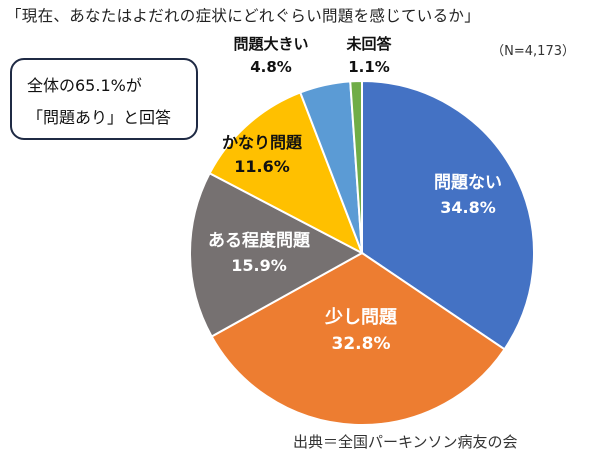  What do you see at coordinates (84, 85) in the screenshot?
I see `callout-line-1: 全体の65.1%が` at bounding box center [84, 85].